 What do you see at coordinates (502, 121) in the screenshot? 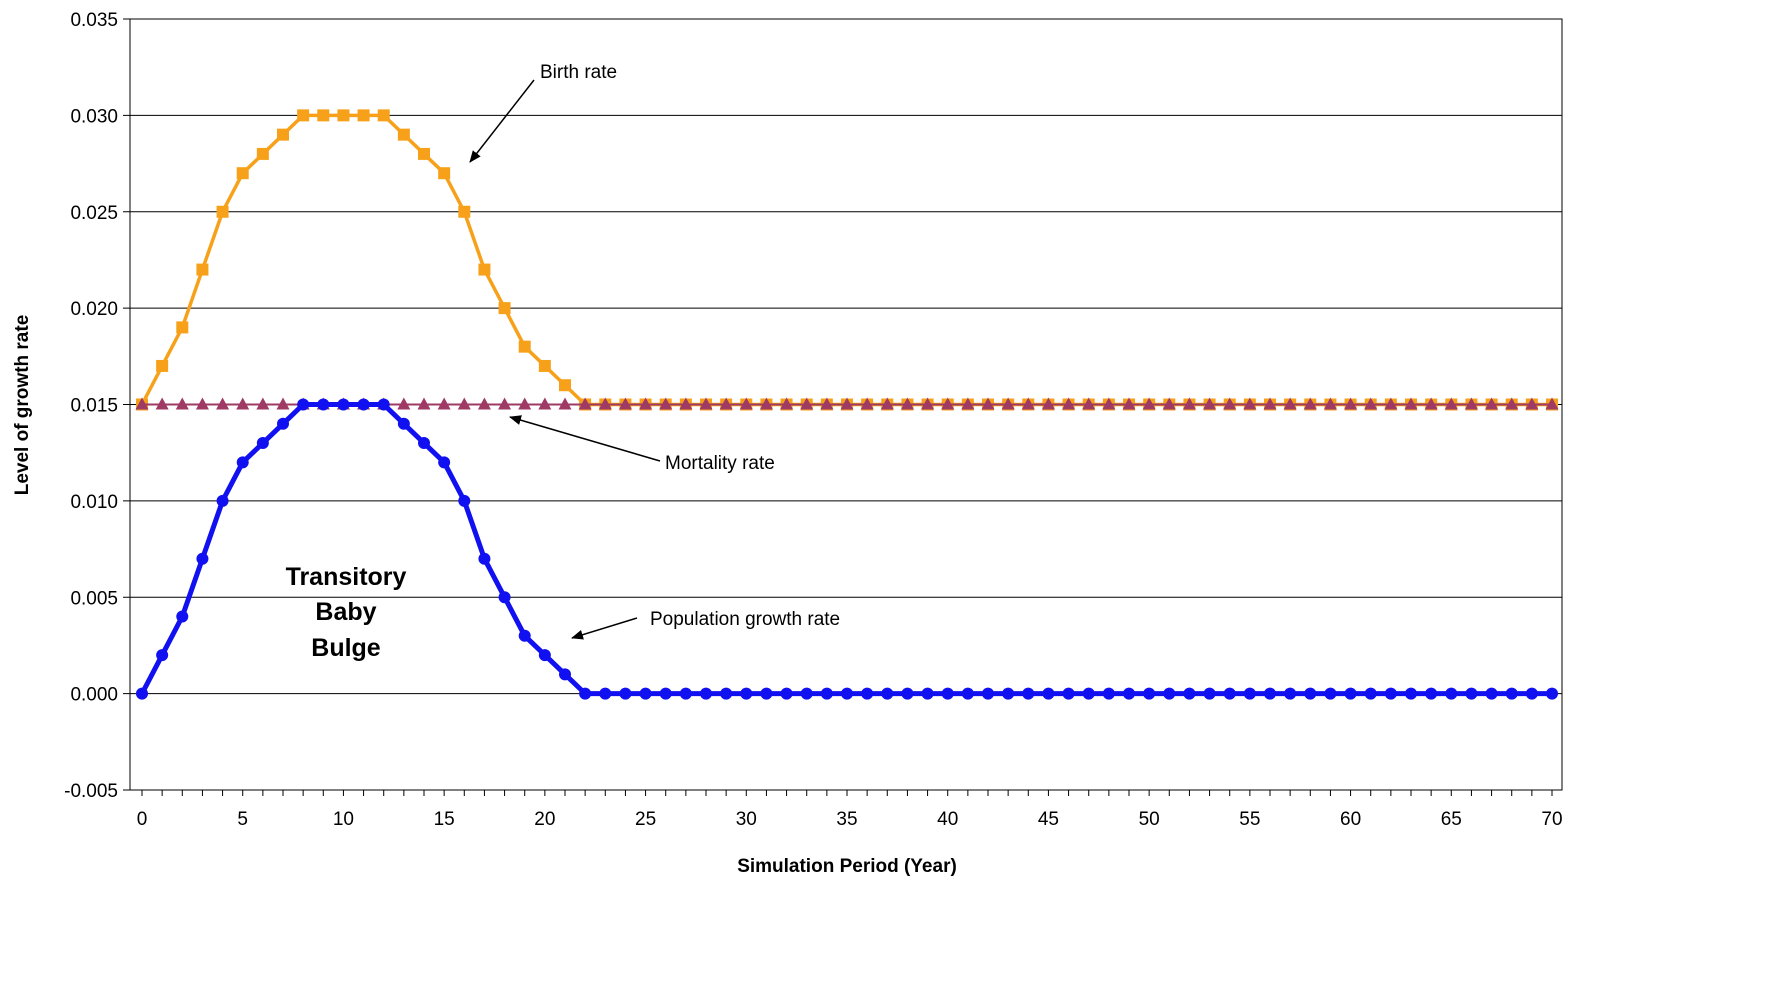
I see `birth-rate-arrow` at bounding box center [502, 121].